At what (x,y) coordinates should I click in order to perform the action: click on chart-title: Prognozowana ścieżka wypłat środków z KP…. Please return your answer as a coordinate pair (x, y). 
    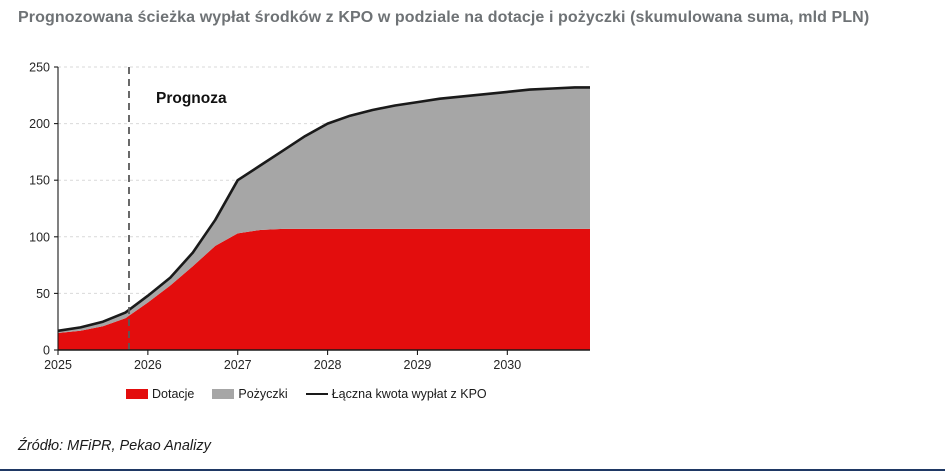
    Looking at the image, I should click on (444, 17).